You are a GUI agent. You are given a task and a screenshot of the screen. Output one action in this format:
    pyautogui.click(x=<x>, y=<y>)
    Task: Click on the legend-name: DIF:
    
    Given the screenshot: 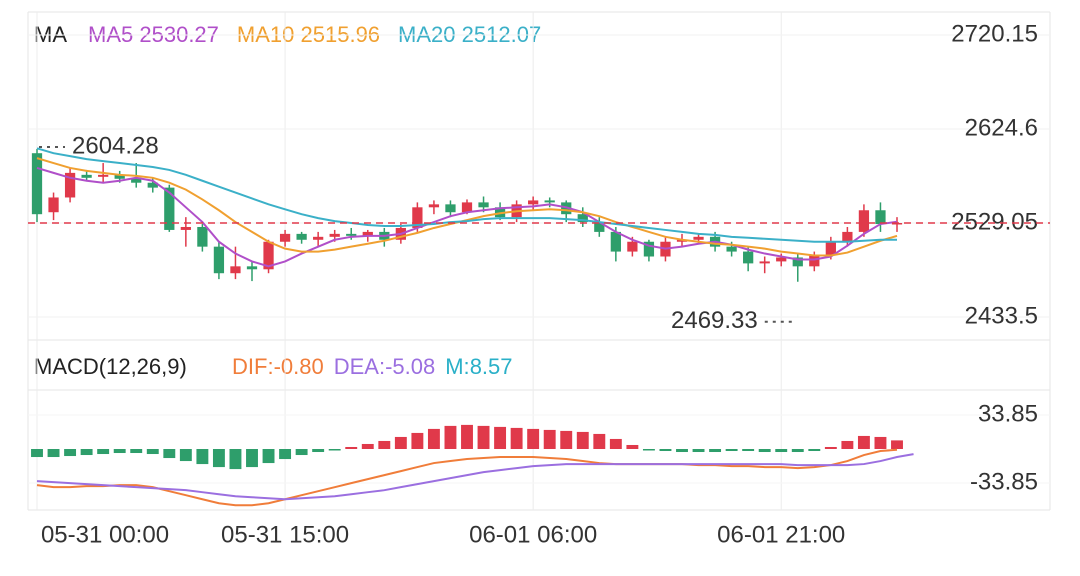 What is the action you would take?
    pyautogui.click(x=253, y=366)
    